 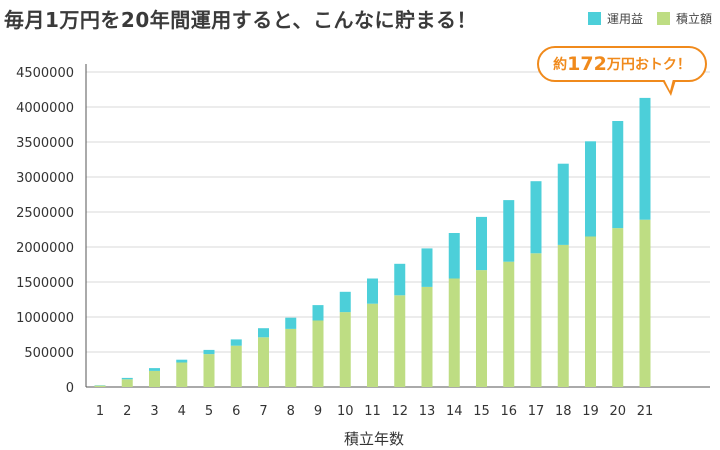 I want to click on x-axis-title: 積立年数, so click(x=374, y=439).